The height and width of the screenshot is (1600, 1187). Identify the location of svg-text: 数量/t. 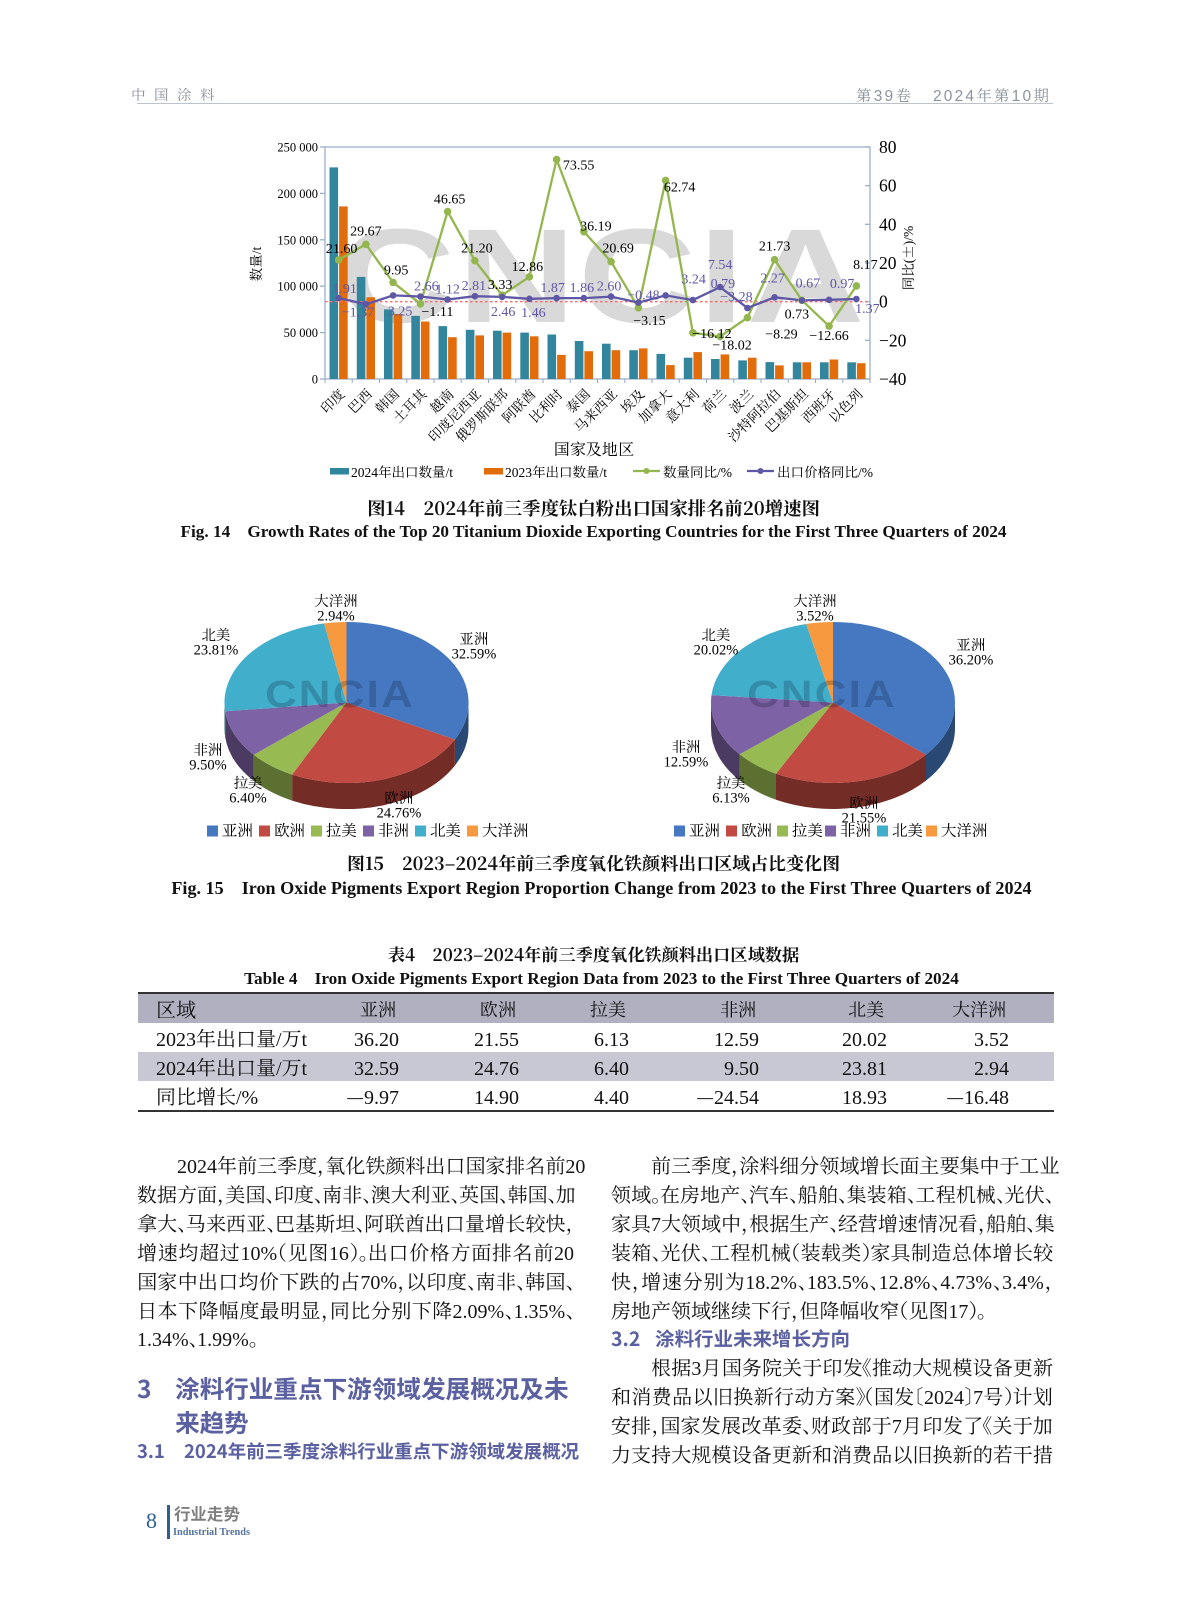
(255, 264).